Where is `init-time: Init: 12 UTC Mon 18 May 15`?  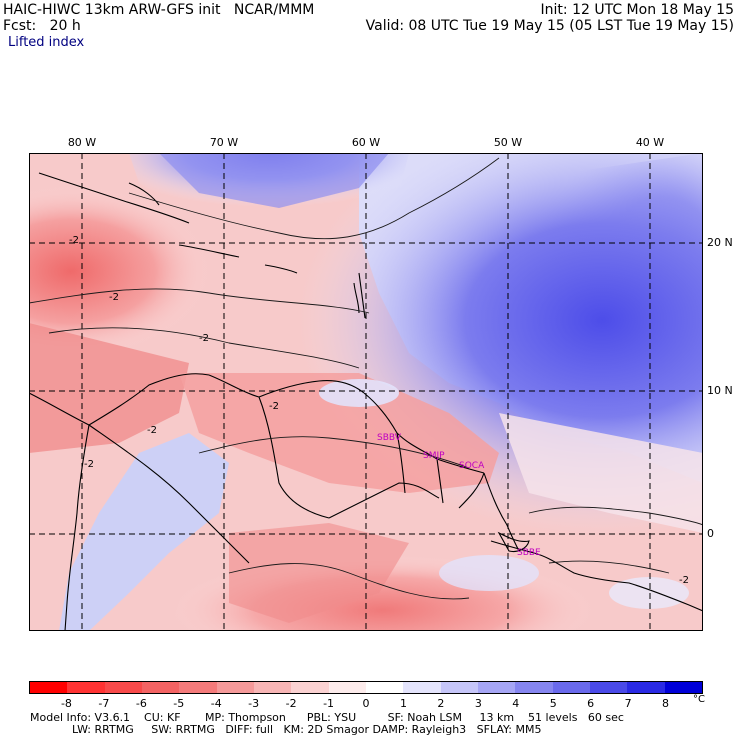 init-time: Init: 12 UTC Mon 18 May 15 is located at coordinates (637, 10).